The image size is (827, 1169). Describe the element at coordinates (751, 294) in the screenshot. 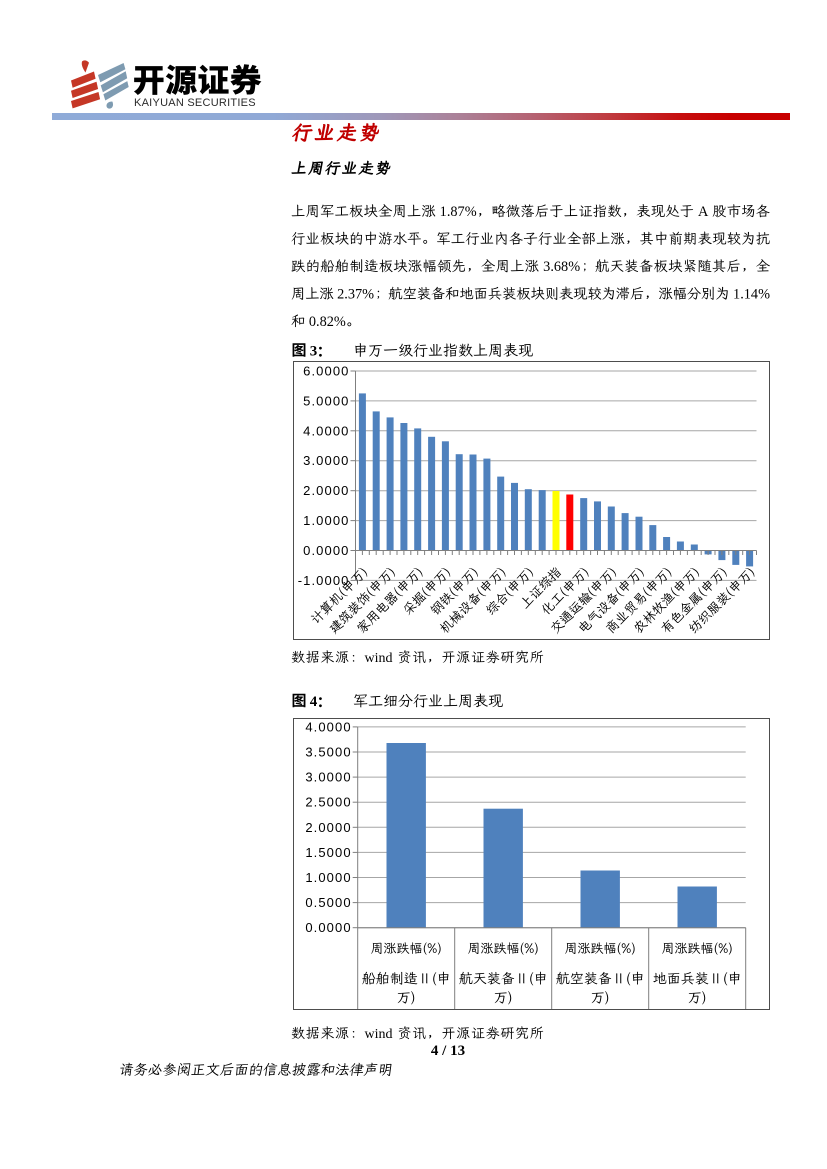

I see `svg-text: 1.14%` at that location.